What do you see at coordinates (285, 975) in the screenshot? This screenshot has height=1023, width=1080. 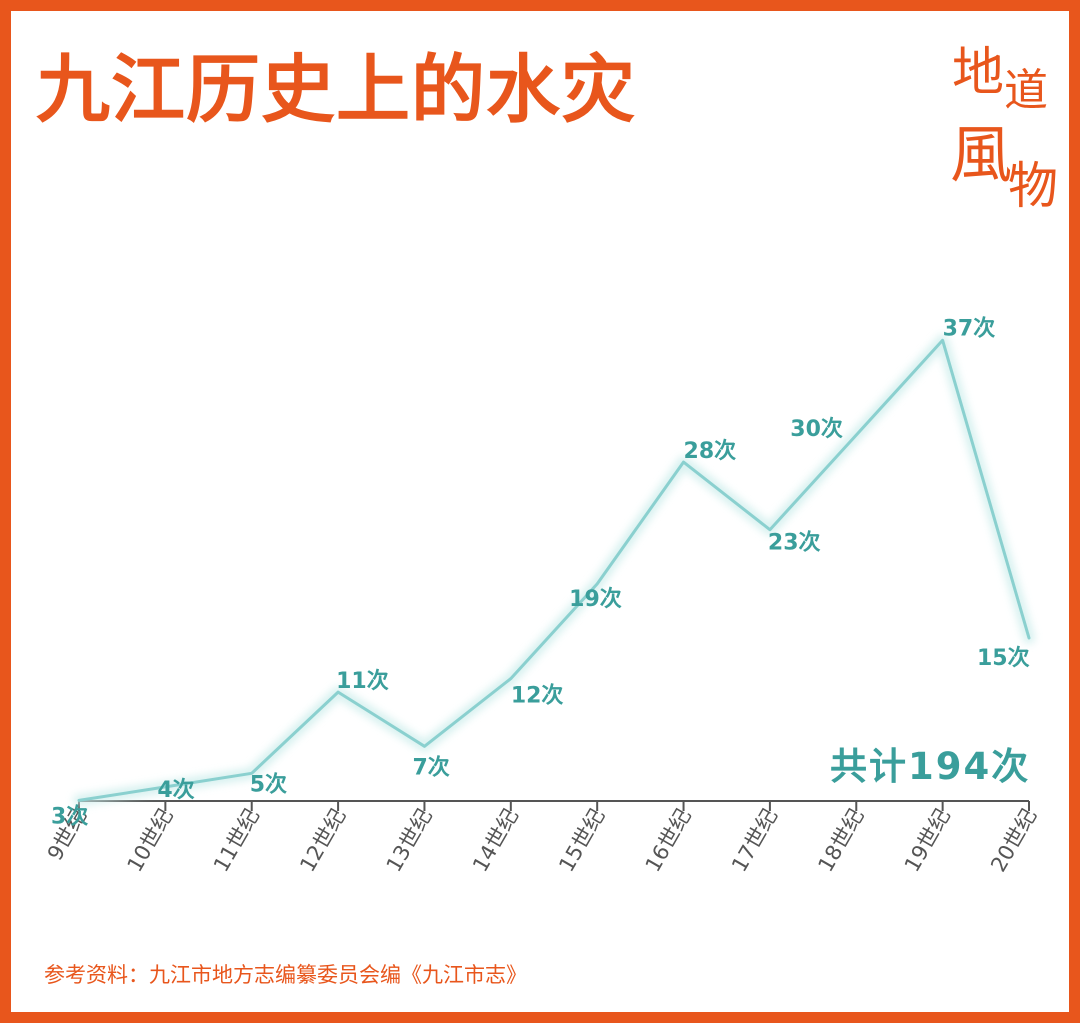 I see `source-note: 参考资料：九江市地方志编纂委员会编《九江市志》` at bounding box center [285, 975].